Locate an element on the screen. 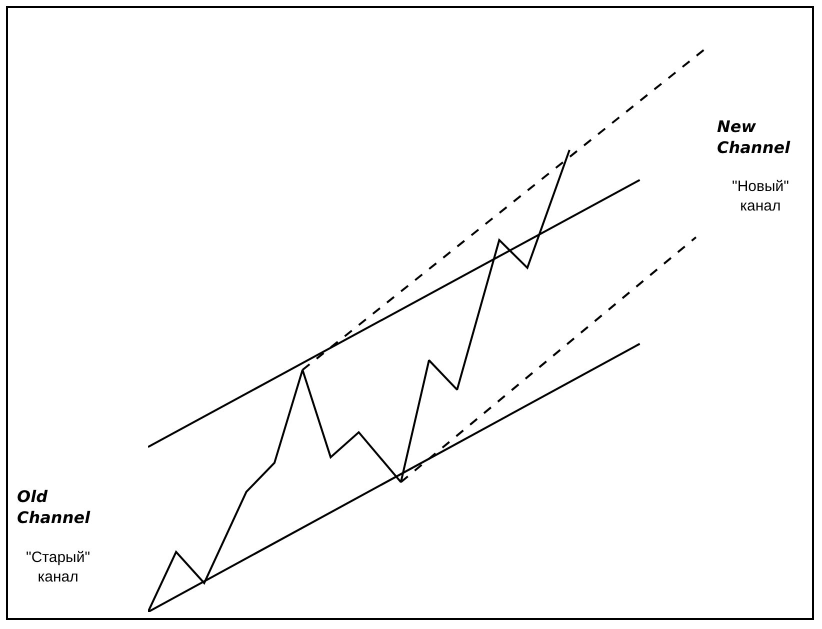  text: "Новый" канал is located at coordinates (760, 196).